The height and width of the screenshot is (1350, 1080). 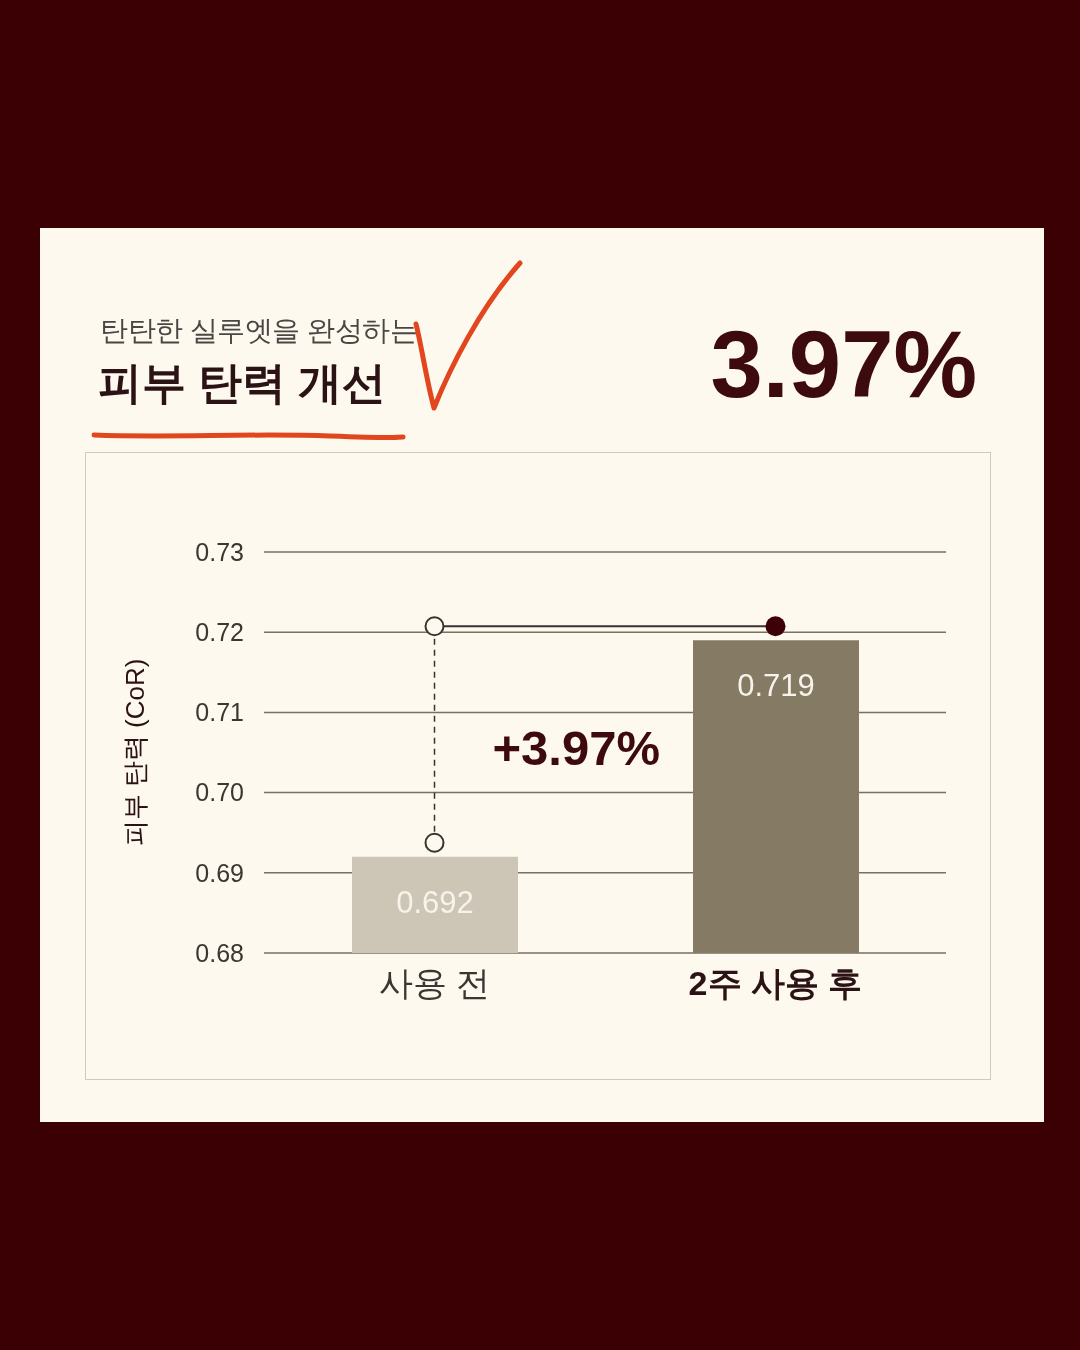 What do you see at coordinates (576, 748) in the screenshot?
I see `annotation: +3.97%` at bounding box center [576, 748].